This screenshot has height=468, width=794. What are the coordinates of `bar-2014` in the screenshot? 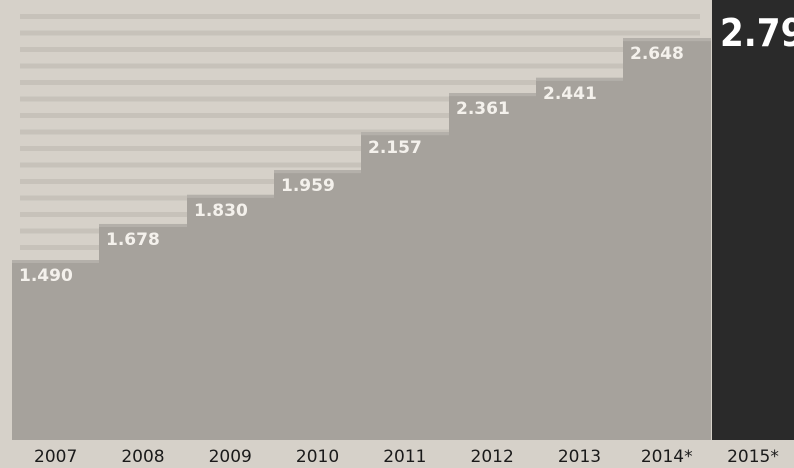 It's located at (667, 239).